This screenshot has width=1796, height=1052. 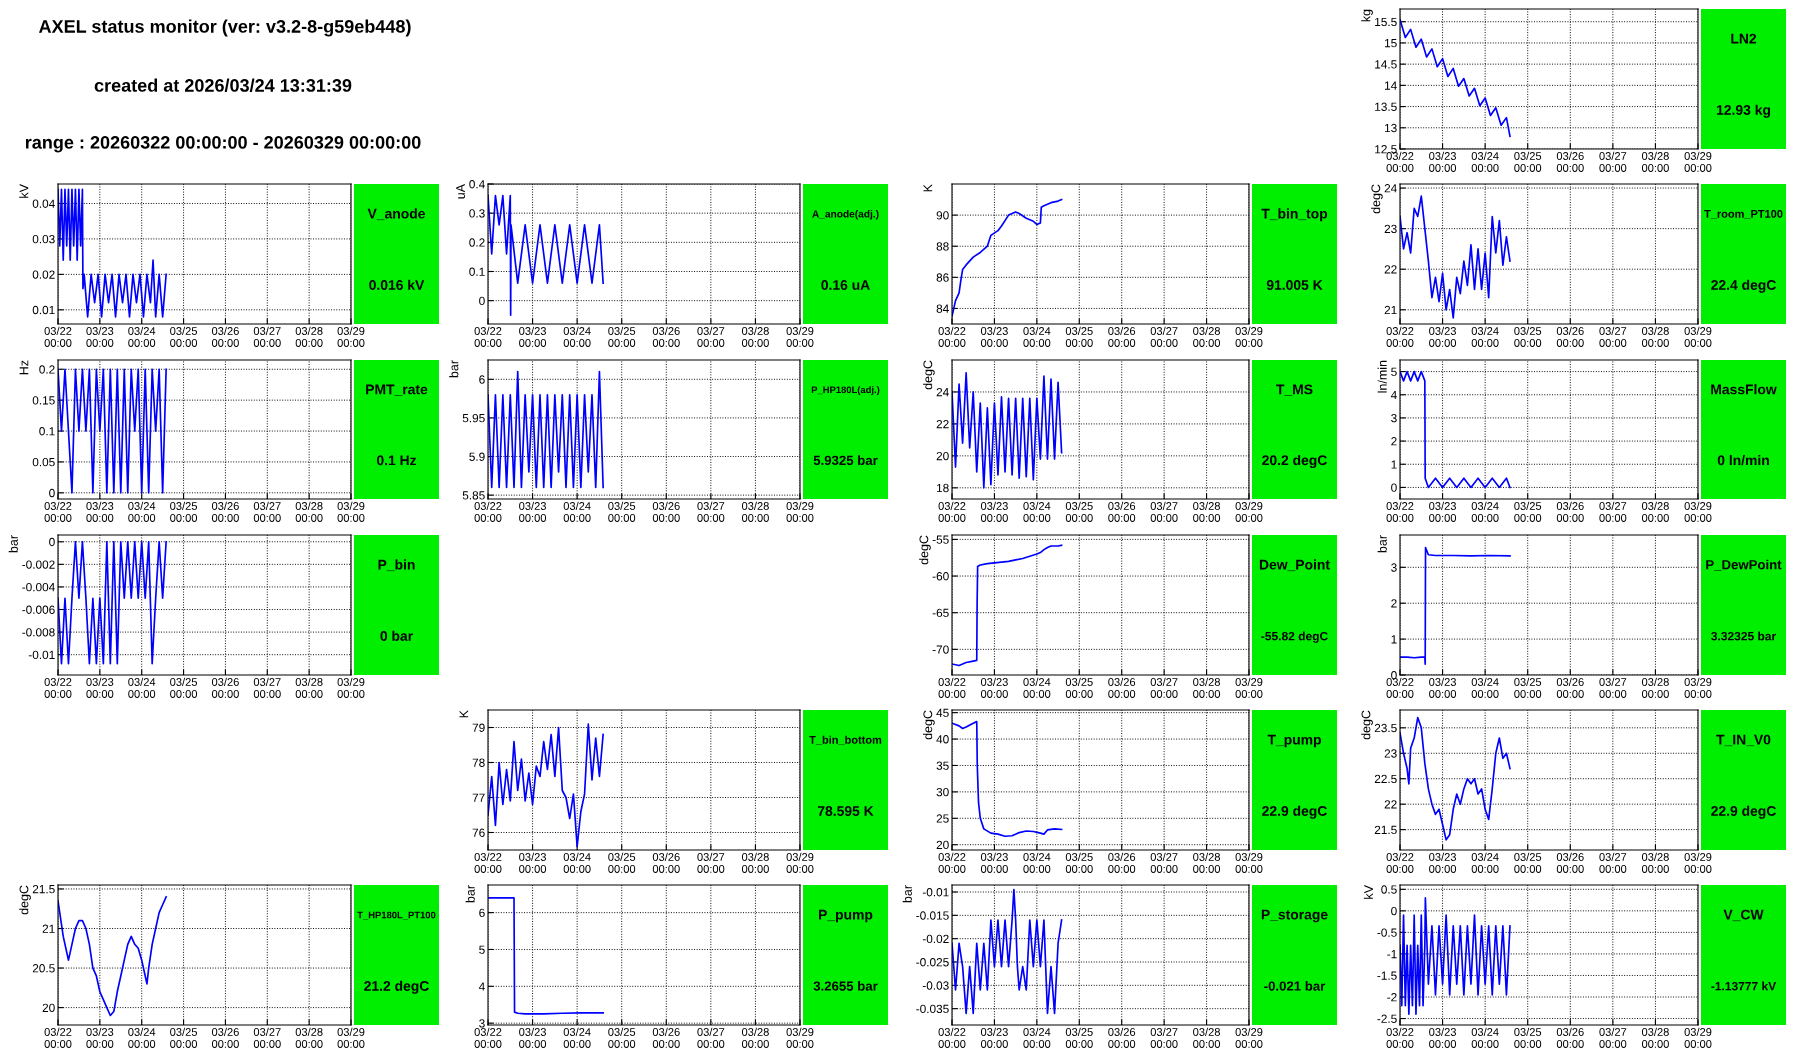 What do you see at coordinates (1744, 38) in the screenshot?
I see `text: LN2` at bounding box center [1744, 38].